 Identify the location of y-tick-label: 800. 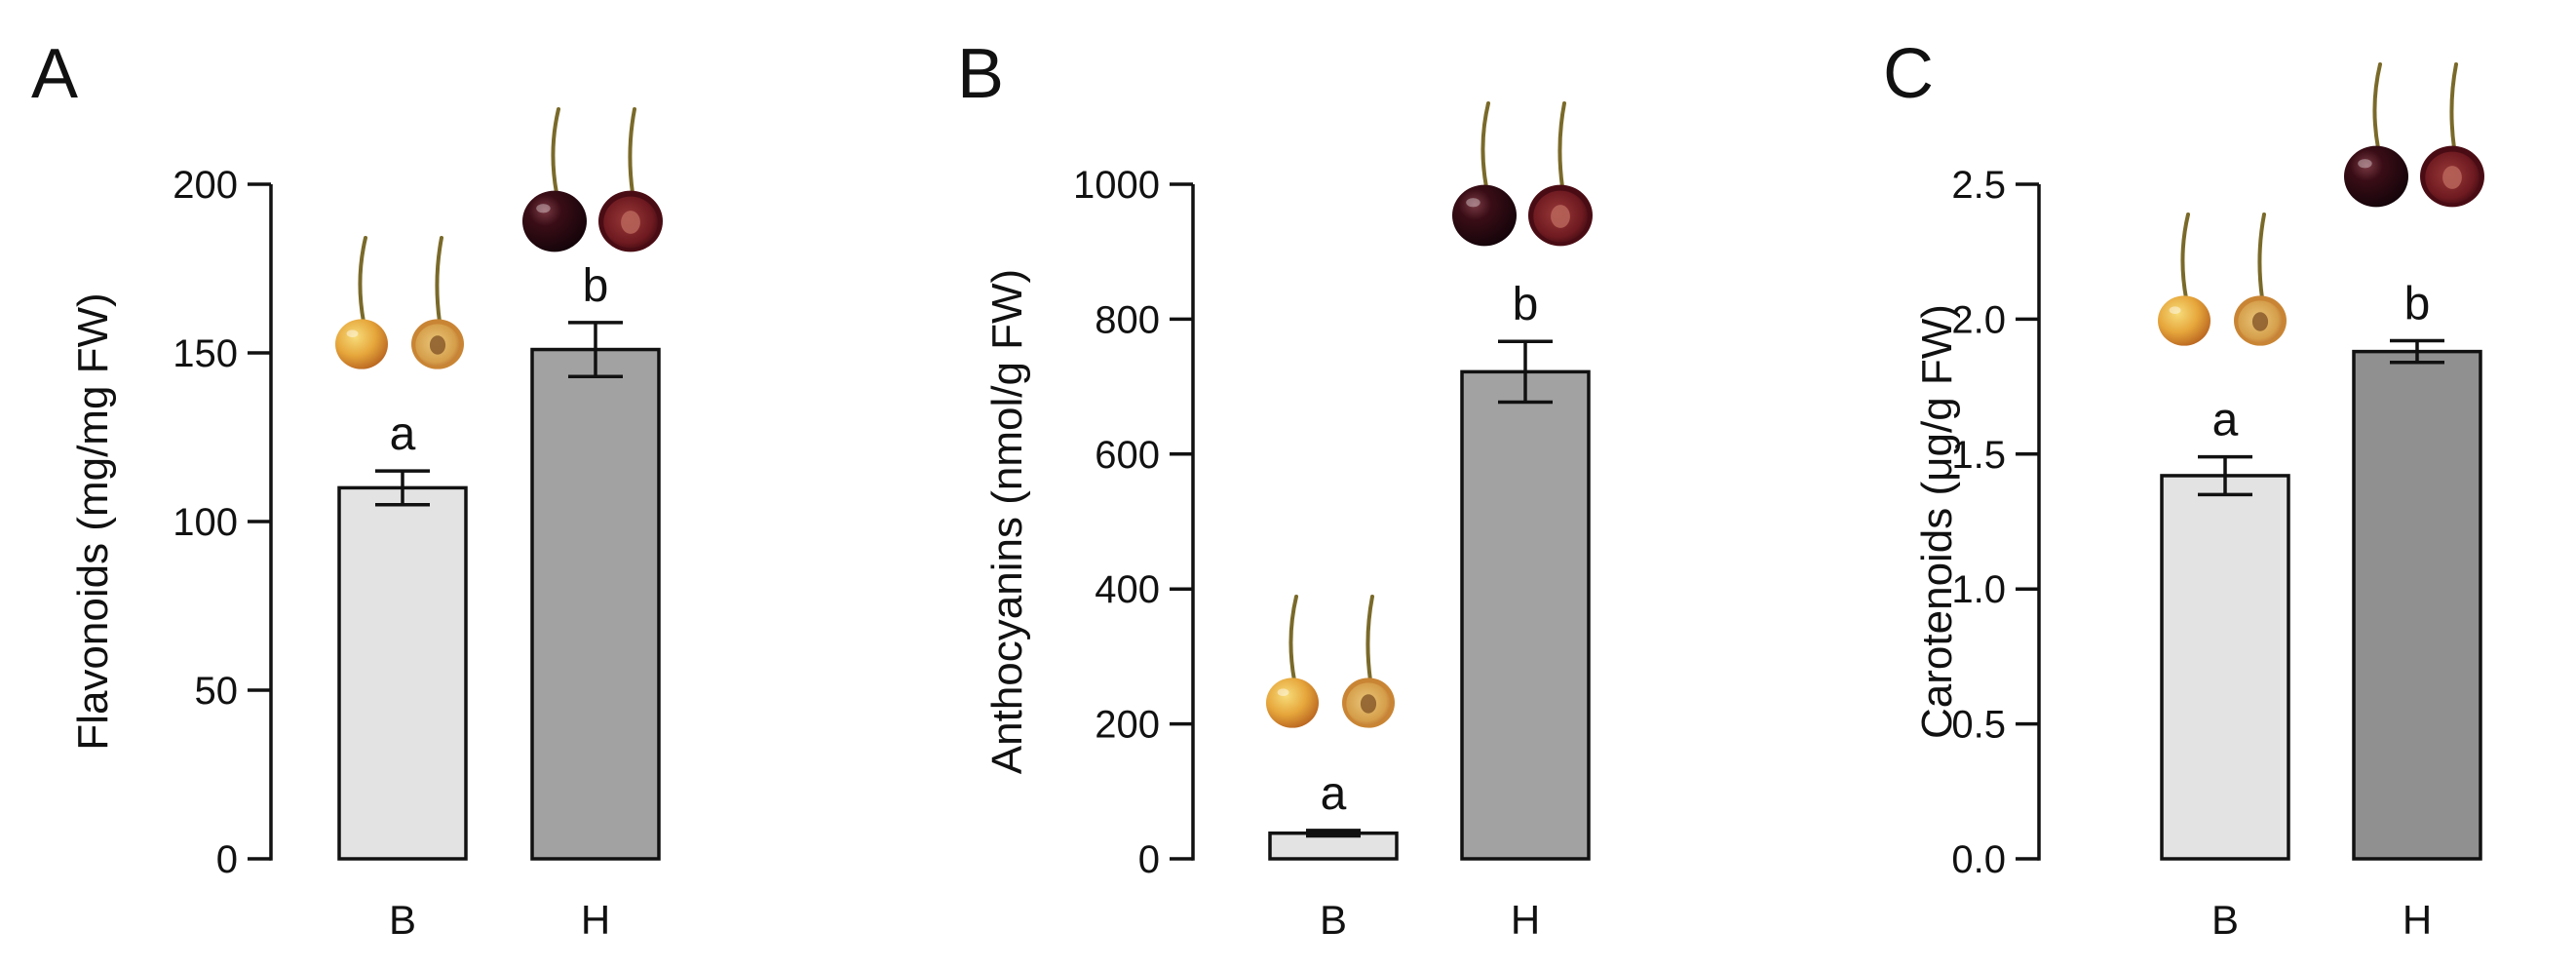
(1127, 319).